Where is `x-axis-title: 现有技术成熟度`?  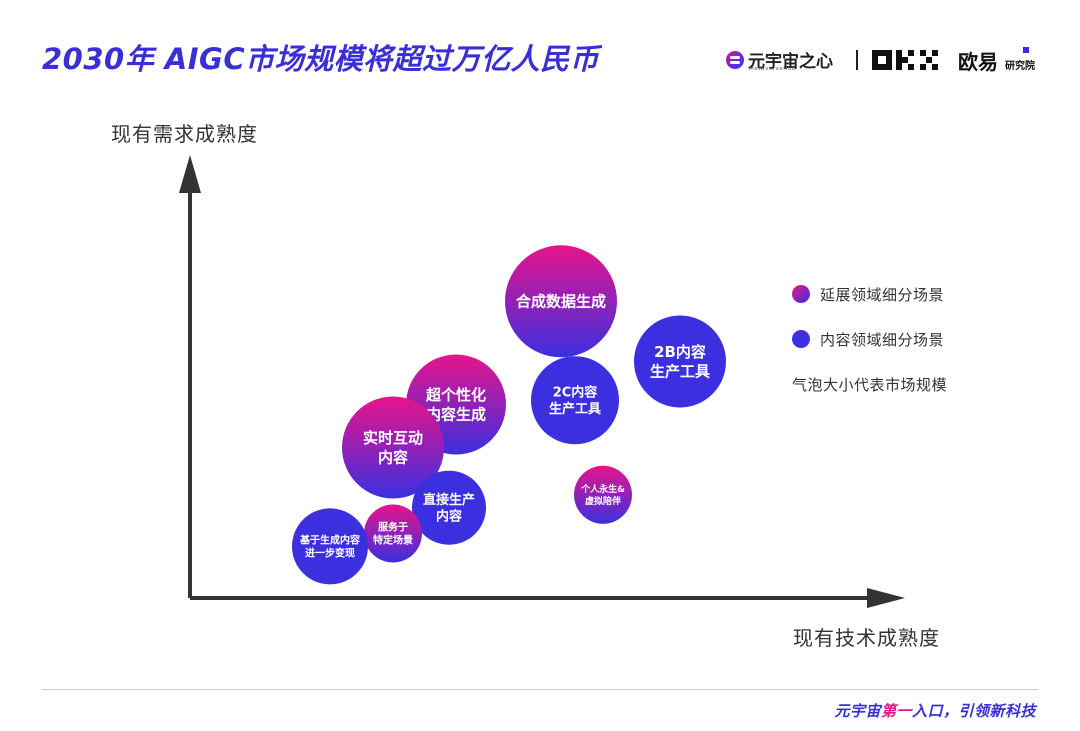 x-axis-title: 现有技术成熟度 is located at coordinates (866, 638).